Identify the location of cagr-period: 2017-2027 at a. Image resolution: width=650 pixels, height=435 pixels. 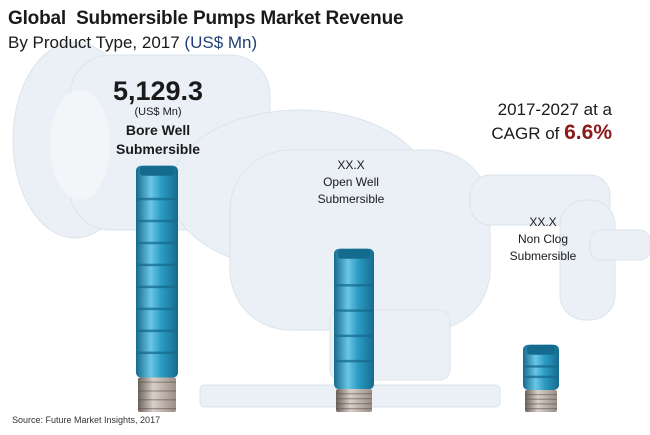
(554, 109).